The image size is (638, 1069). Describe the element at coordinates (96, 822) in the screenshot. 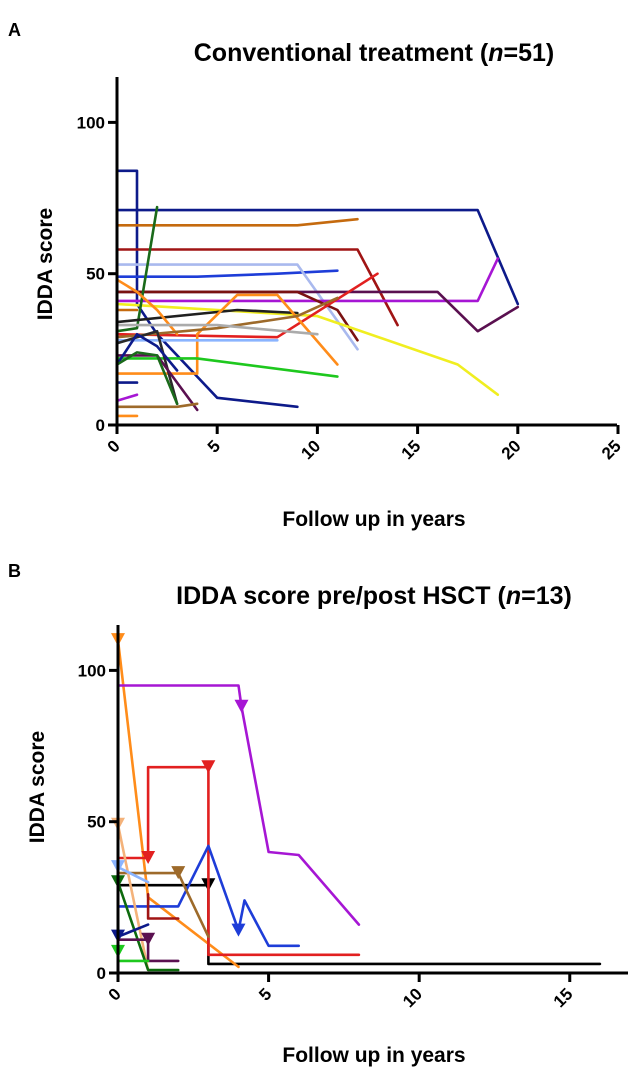

I see `y-tick-label-b-50: 50` at that location.